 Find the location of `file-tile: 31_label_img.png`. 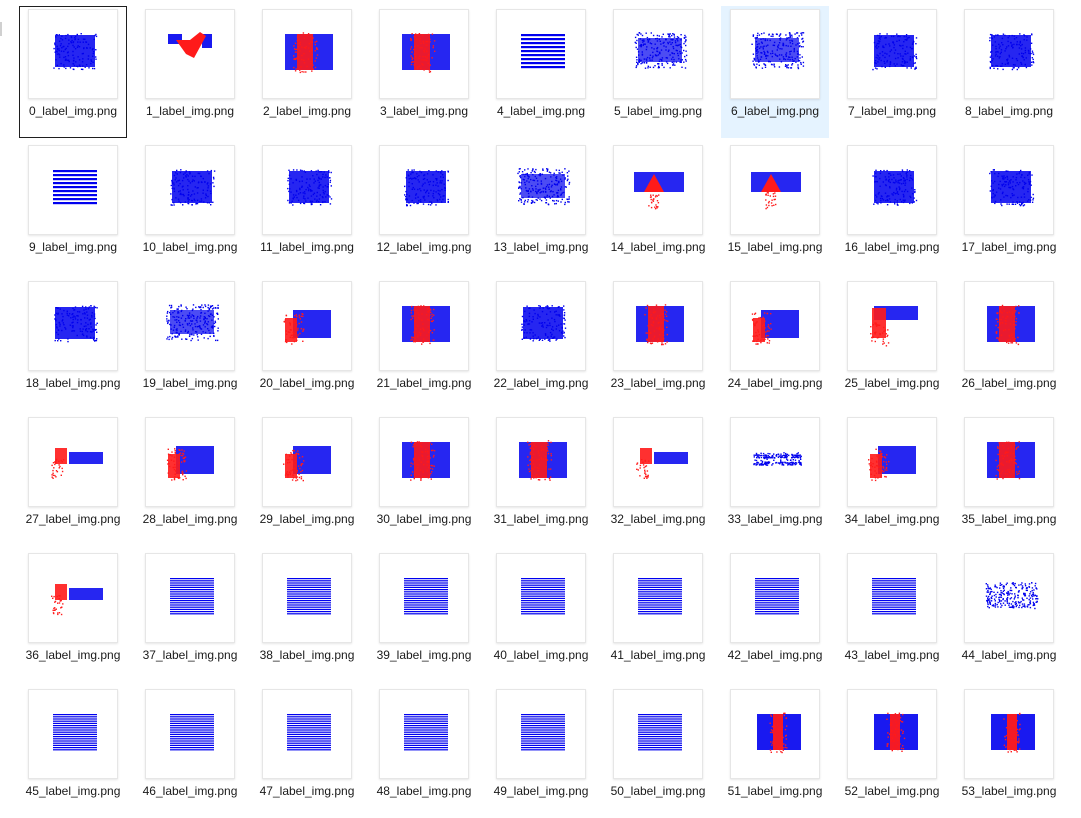

file-tile: 31_label_img.png is located at coordinates (541, 480).